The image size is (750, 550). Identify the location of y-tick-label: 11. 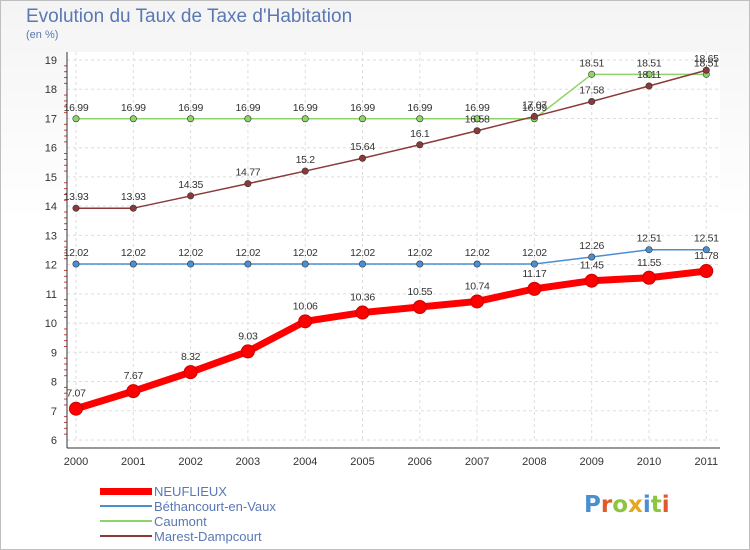
(51, 295).